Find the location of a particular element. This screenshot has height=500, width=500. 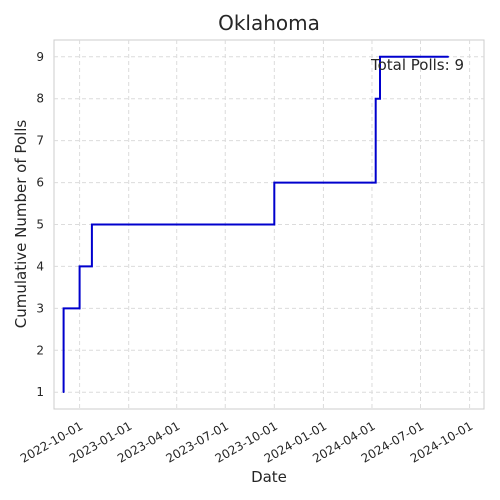

y-tick-labels: 1 2 3 4 5 6 7 8 9 is located at coordinates (40, 224).